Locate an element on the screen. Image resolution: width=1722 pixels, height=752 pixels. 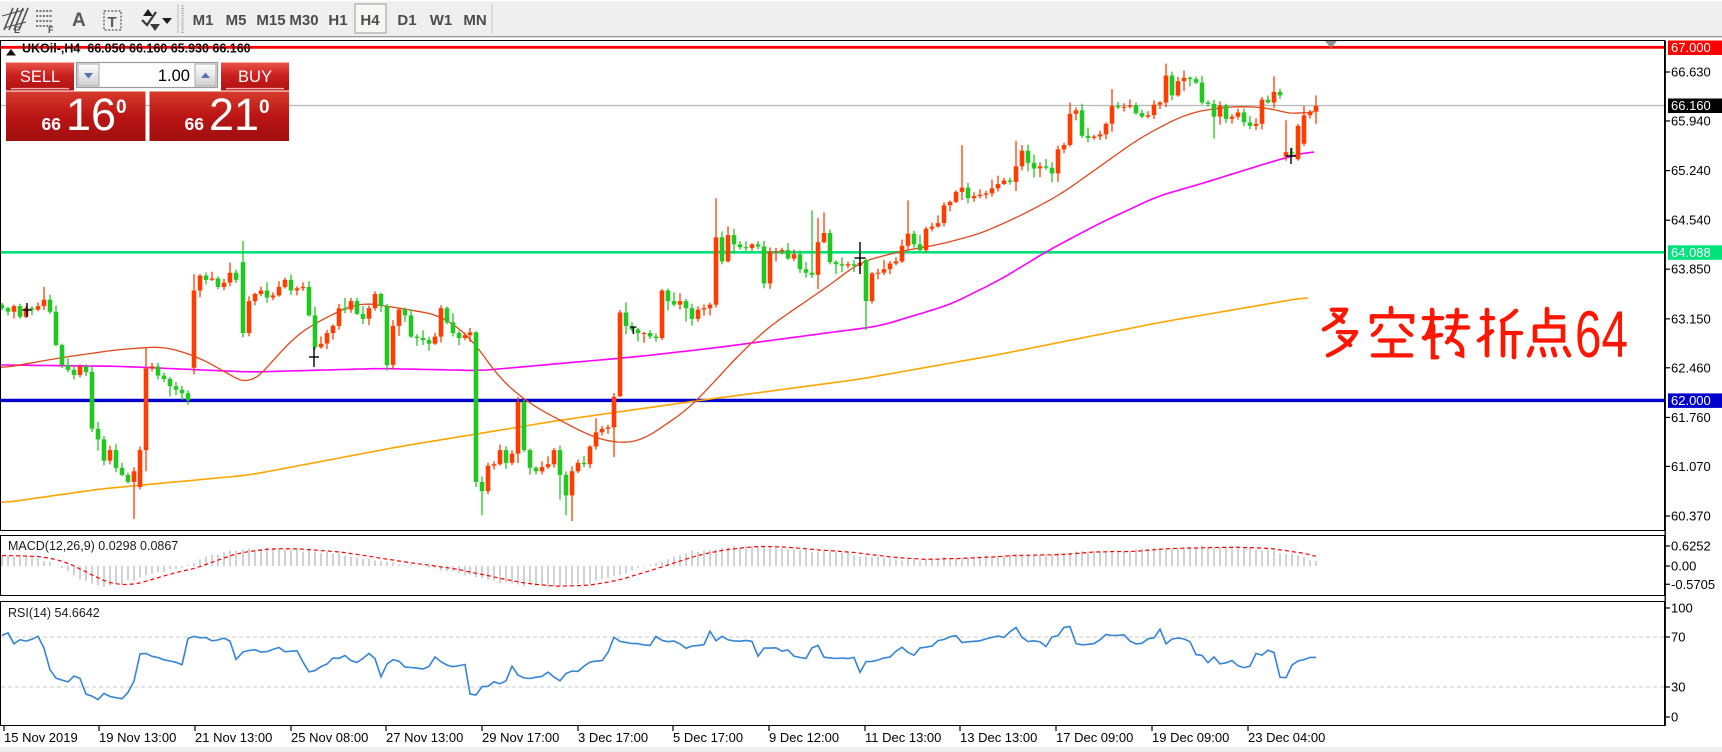
svg-text: 0.00 is located at coordinates (1683, 566).